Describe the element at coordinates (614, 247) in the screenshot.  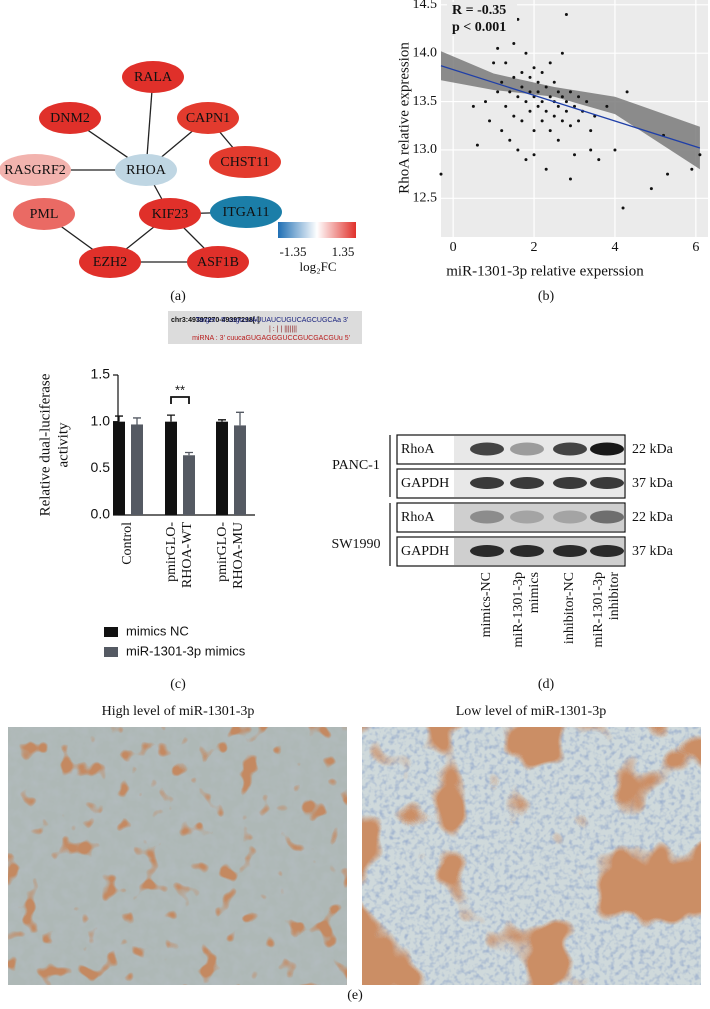
I see `x-tick-label: 4` at that location.